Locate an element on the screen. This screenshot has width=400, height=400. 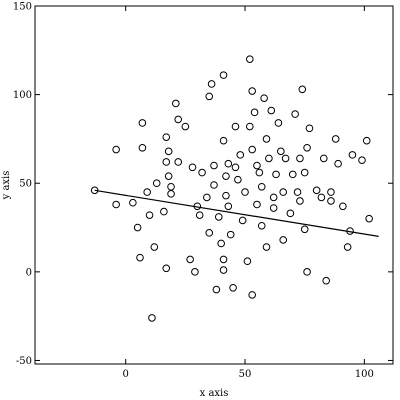
x-axis-label: x axis is located at coordinates (214, 393).